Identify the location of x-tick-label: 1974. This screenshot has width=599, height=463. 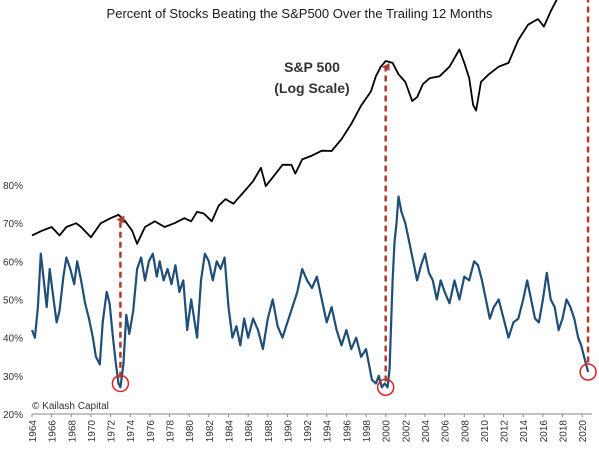
(131, 431).